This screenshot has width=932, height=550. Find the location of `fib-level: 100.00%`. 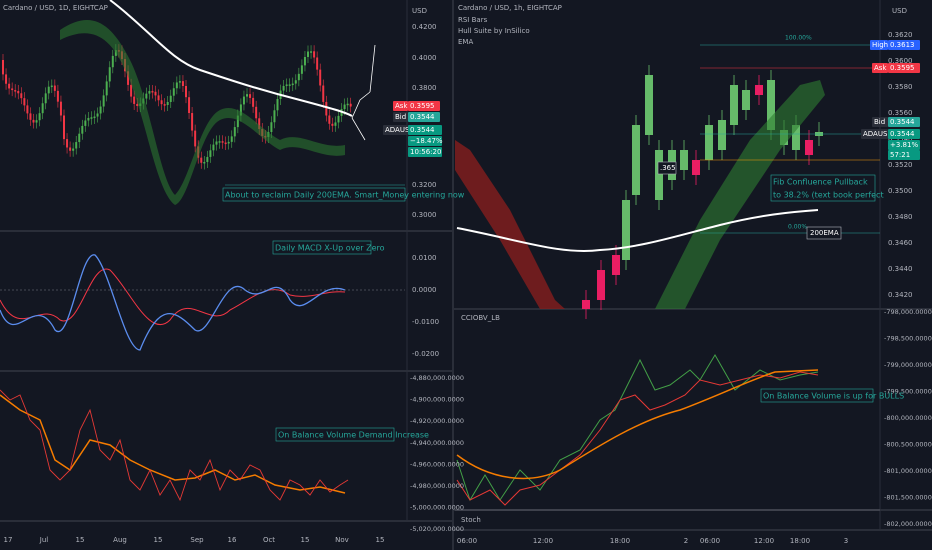

fib-level: 100.00% is located at coordinates (798, 38).